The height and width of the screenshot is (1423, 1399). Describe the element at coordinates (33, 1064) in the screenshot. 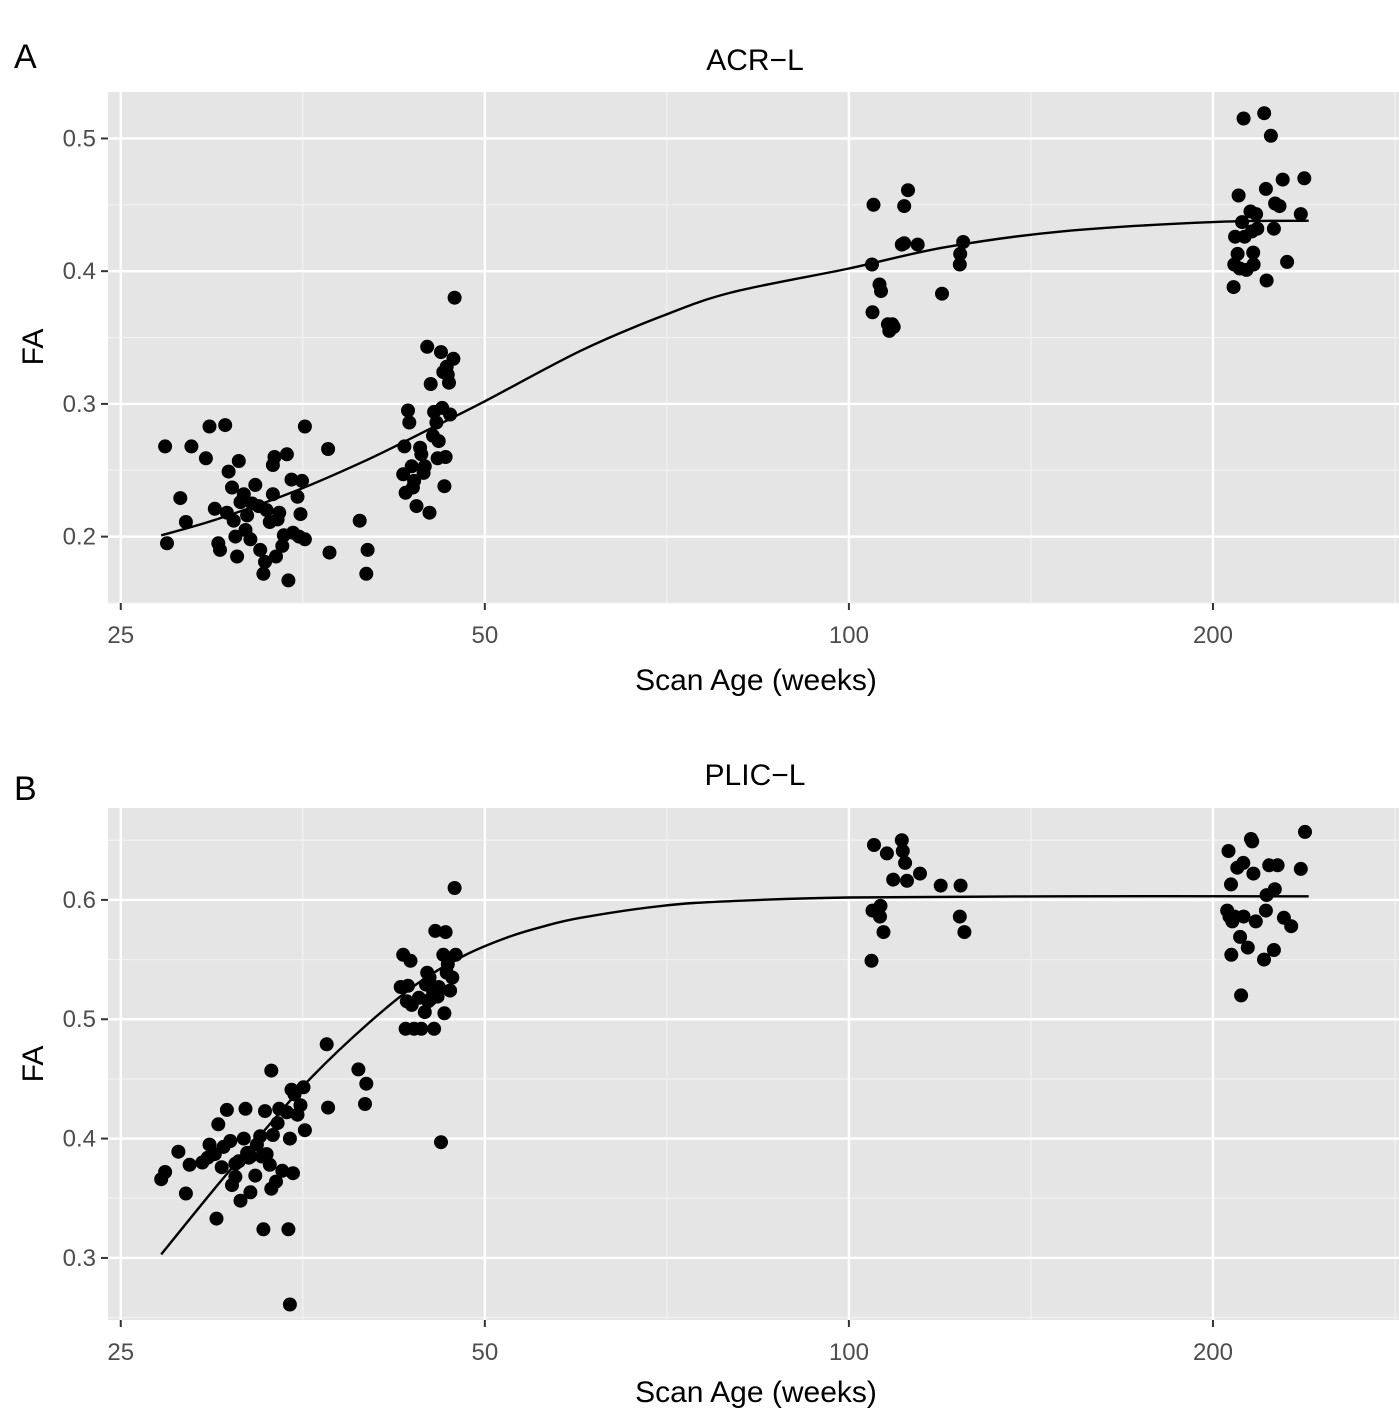

I see `y-axis-label-b: FA` at that location.